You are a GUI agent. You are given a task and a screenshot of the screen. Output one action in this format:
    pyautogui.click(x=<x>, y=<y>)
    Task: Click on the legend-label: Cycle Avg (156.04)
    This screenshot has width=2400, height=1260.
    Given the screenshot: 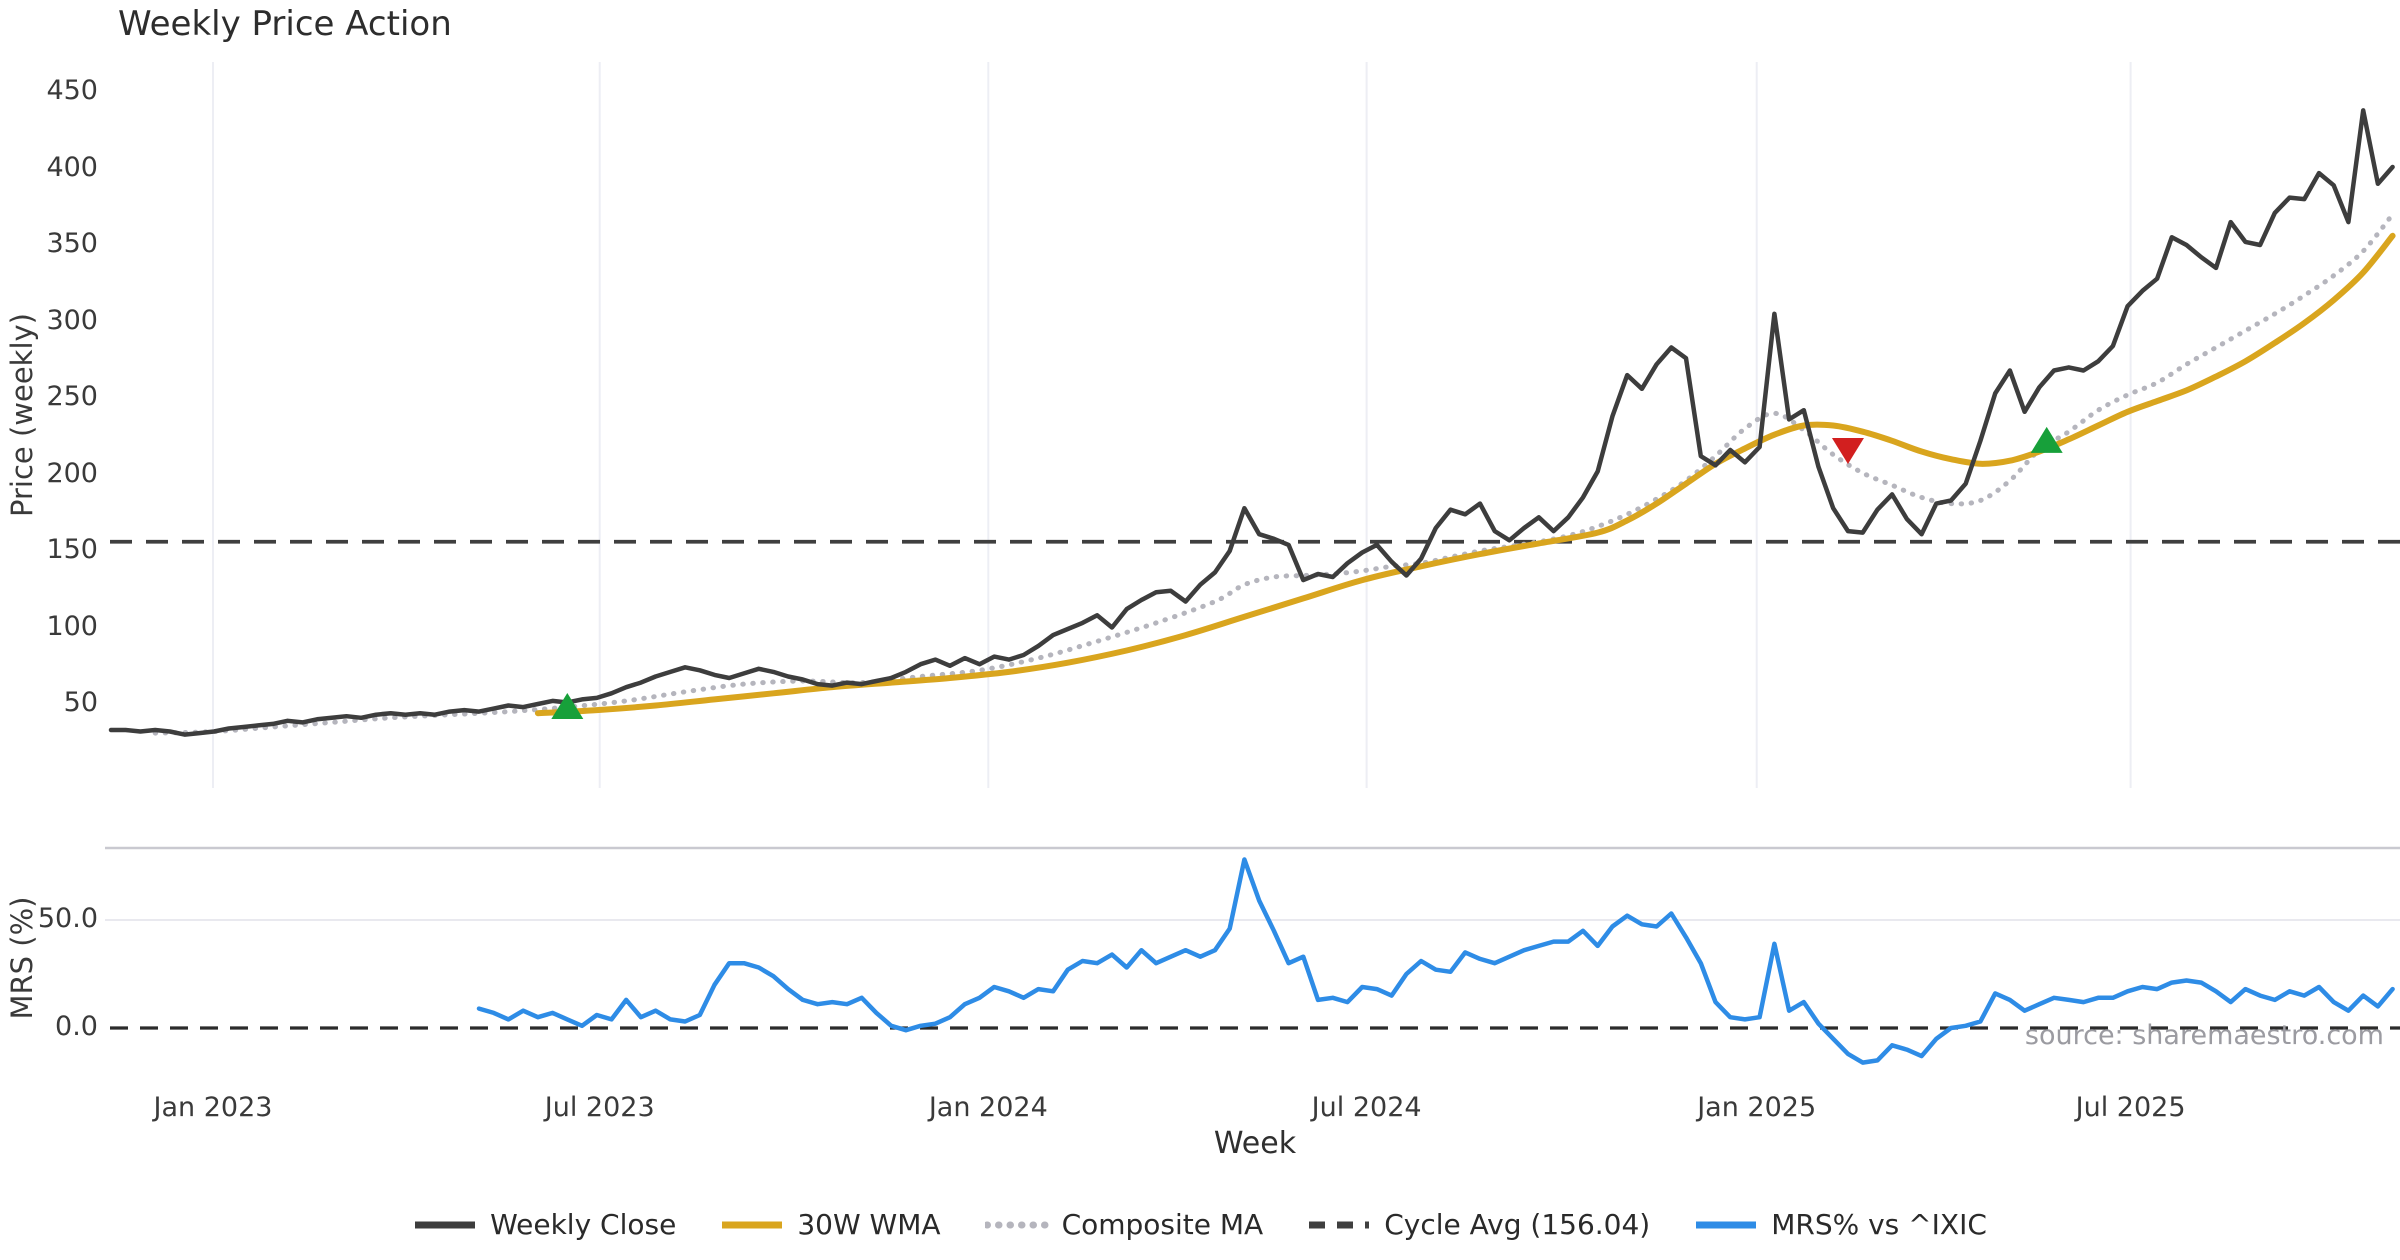 What is the action you would take?
    pyautogui.click(x=1517, y=1224)
    